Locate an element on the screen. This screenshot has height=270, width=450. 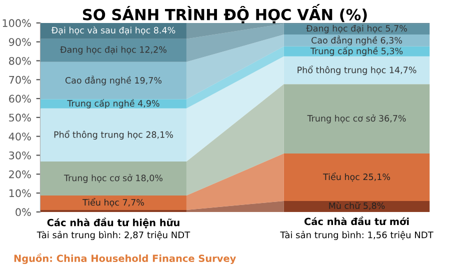
y-tick-label: 20% is located at coordinates (20, 174).